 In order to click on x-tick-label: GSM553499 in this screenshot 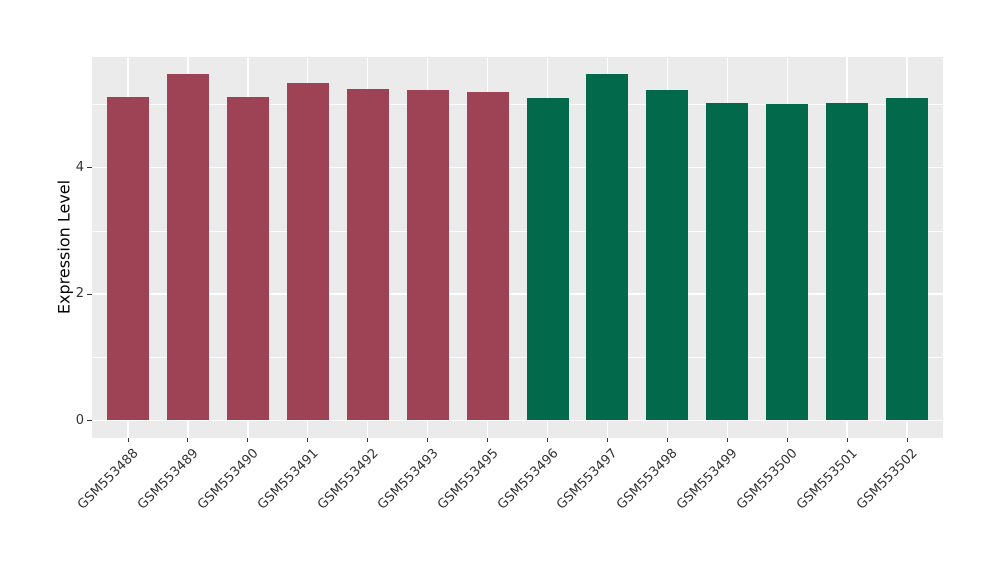, I will do `click(707, 479)`.